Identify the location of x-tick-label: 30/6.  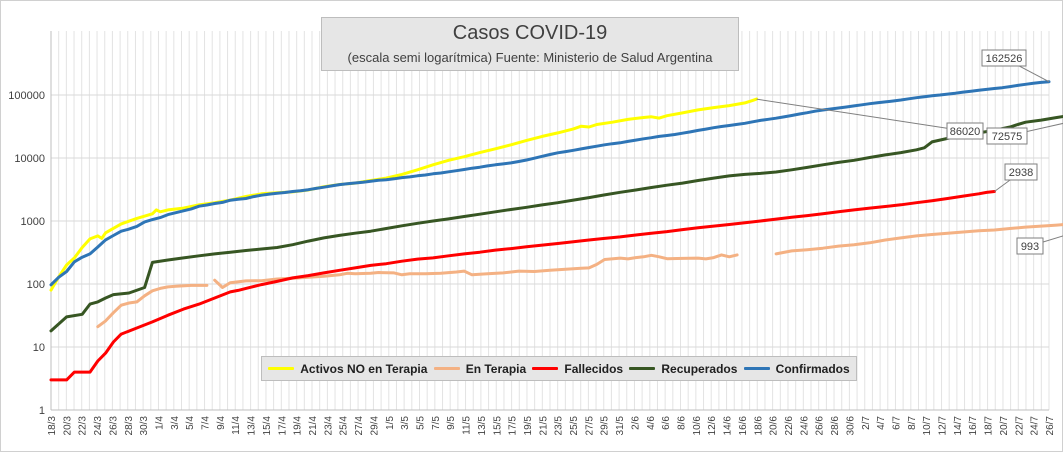
(850, 426).